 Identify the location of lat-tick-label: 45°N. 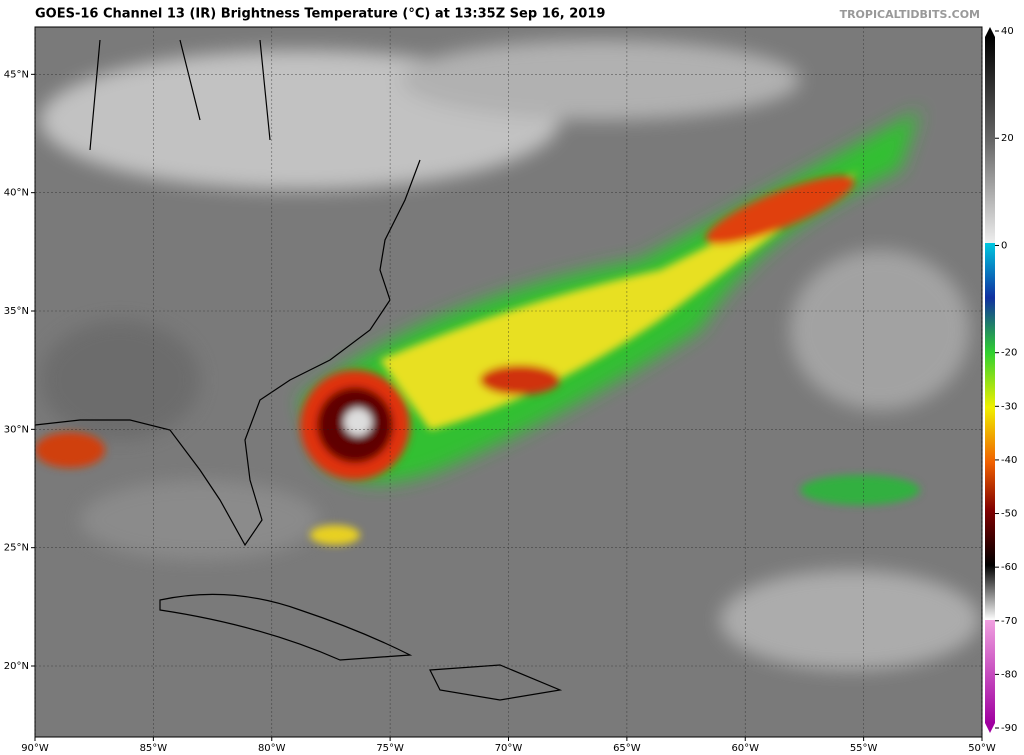
(16, 74).